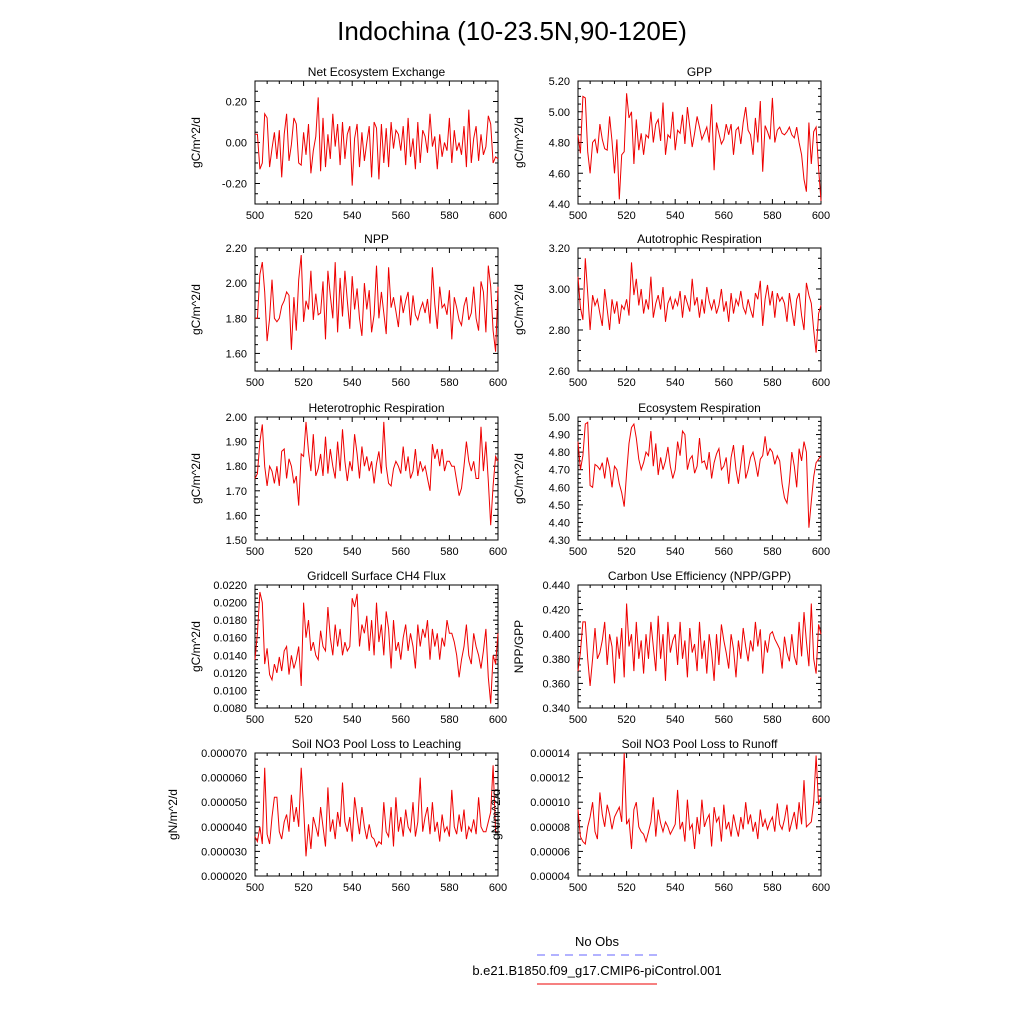 The height and width of the screenshot is (1024, 1024). What do you see at coordinates (230, 674) in the screenshot?
I see `y-tick-label: 0.0120` at bounding box center [230, 674].